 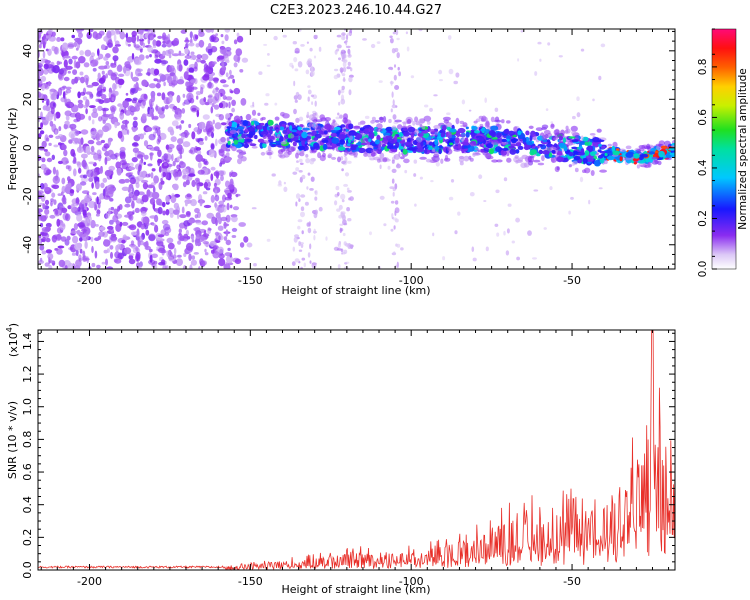 I want to click on spectrogram-y-tick-label: -40, so click(x=27, y=245).